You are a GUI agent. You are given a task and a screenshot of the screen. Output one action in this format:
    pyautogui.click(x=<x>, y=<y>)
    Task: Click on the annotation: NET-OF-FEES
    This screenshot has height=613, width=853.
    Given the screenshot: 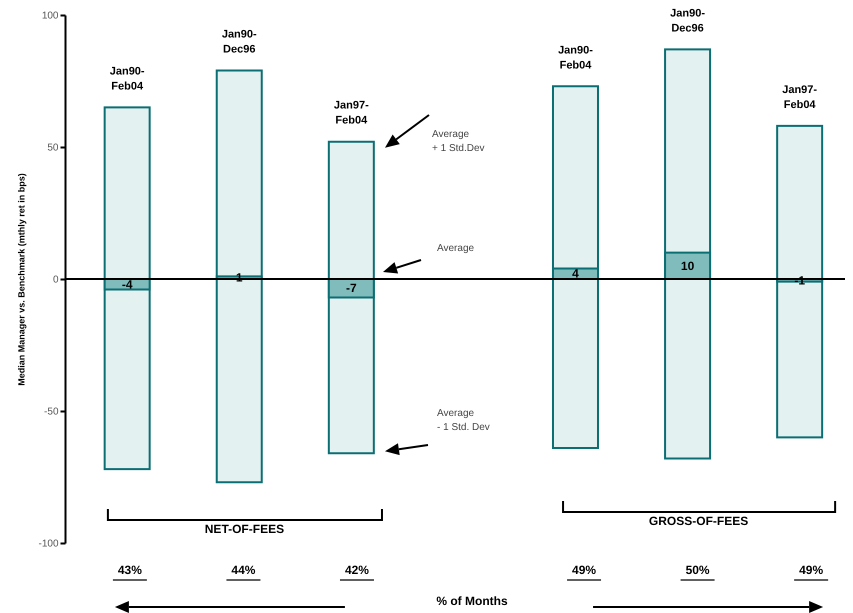 What is the action you would take?
    pyautogui.click(x=244, y=529)
    